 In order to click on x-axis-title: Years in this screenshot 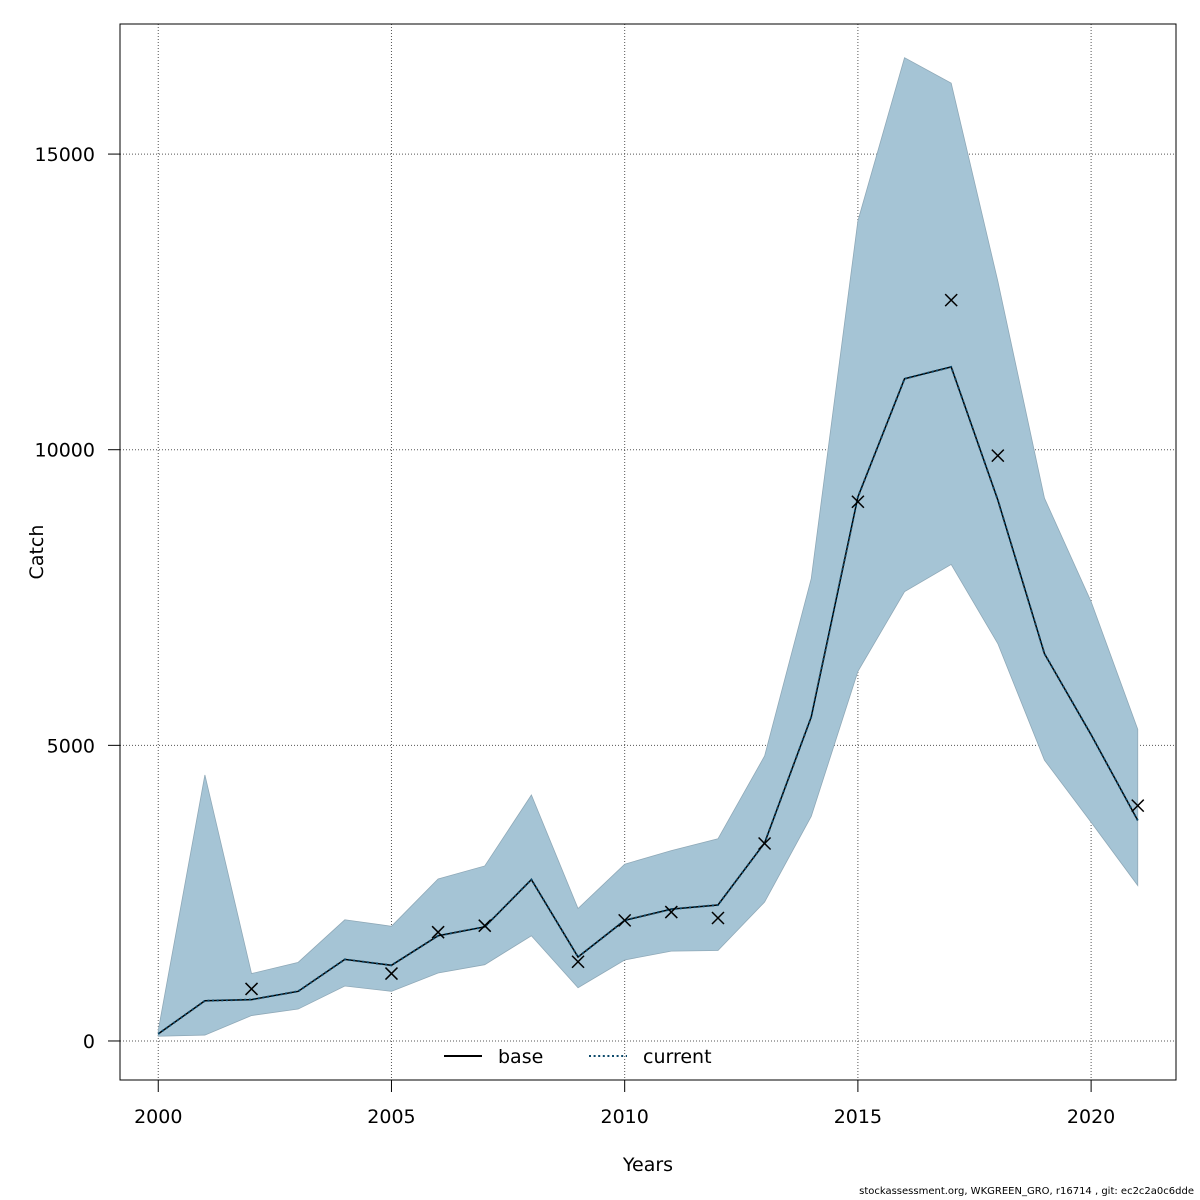, I will do `click(647, 1165)`.